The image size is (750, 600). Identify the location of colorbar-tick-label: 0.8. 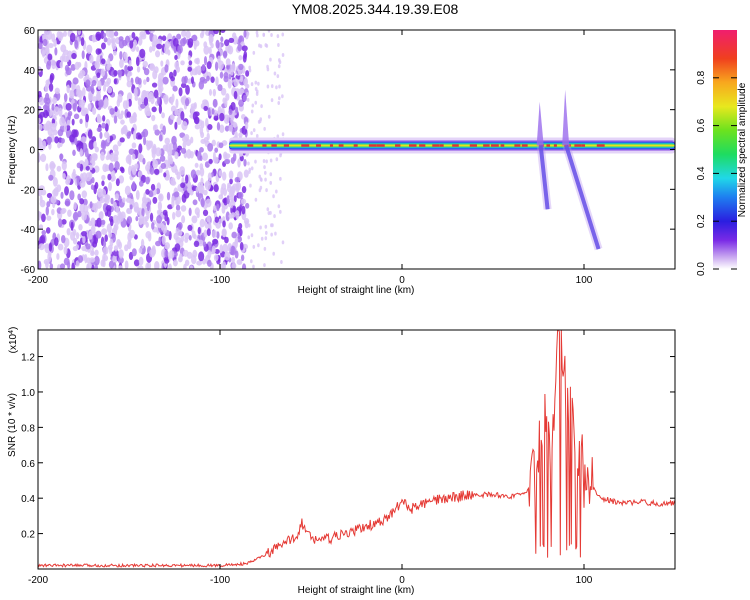
(701, 77).